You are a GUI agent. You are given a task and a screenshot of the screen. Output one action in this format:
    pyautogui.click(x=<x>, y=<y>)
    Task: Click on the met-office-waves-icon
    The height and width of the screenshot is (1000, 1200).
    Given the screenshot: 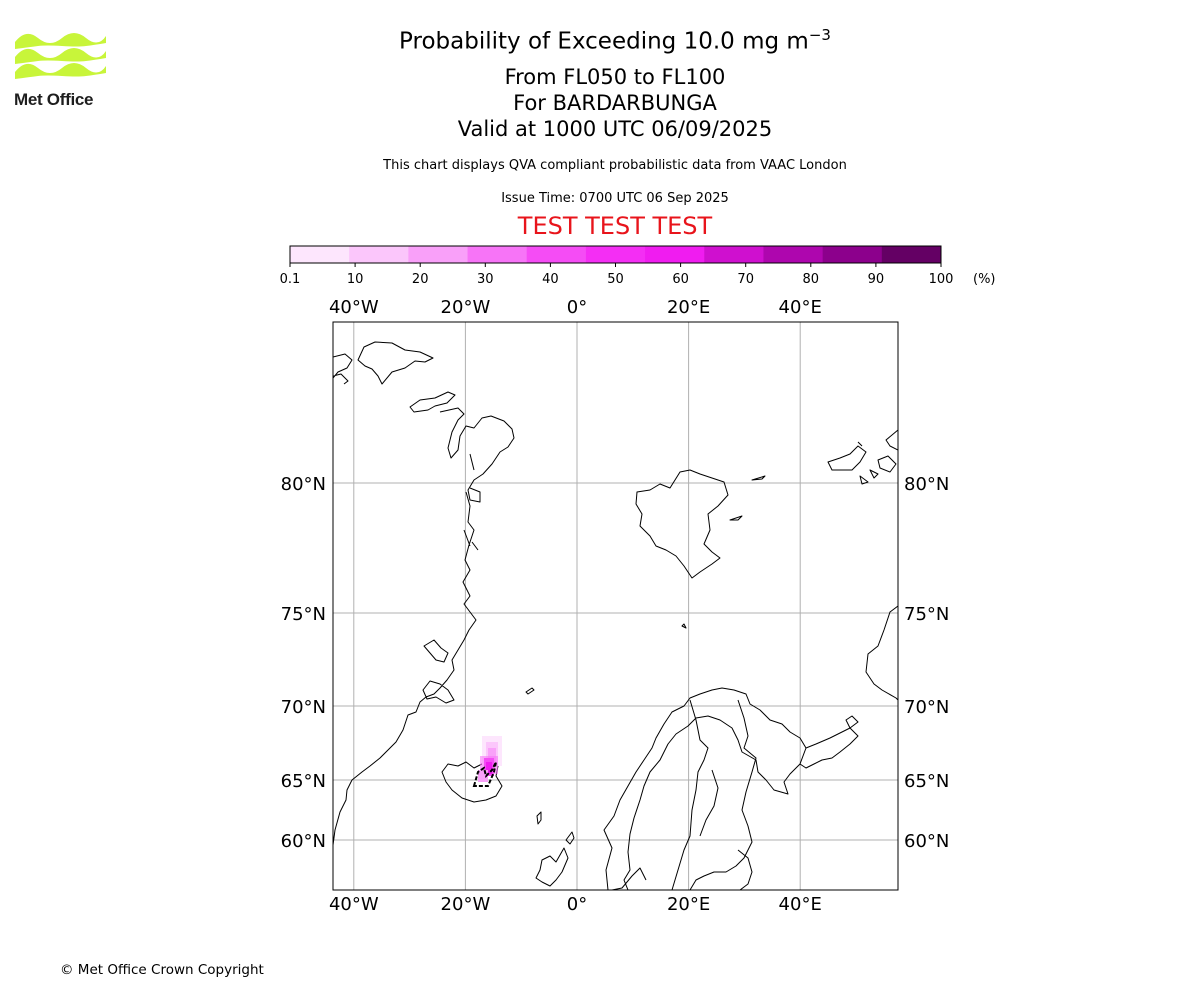 What is the action you would take?
    pyautogui.click(x=60, y=56)
    